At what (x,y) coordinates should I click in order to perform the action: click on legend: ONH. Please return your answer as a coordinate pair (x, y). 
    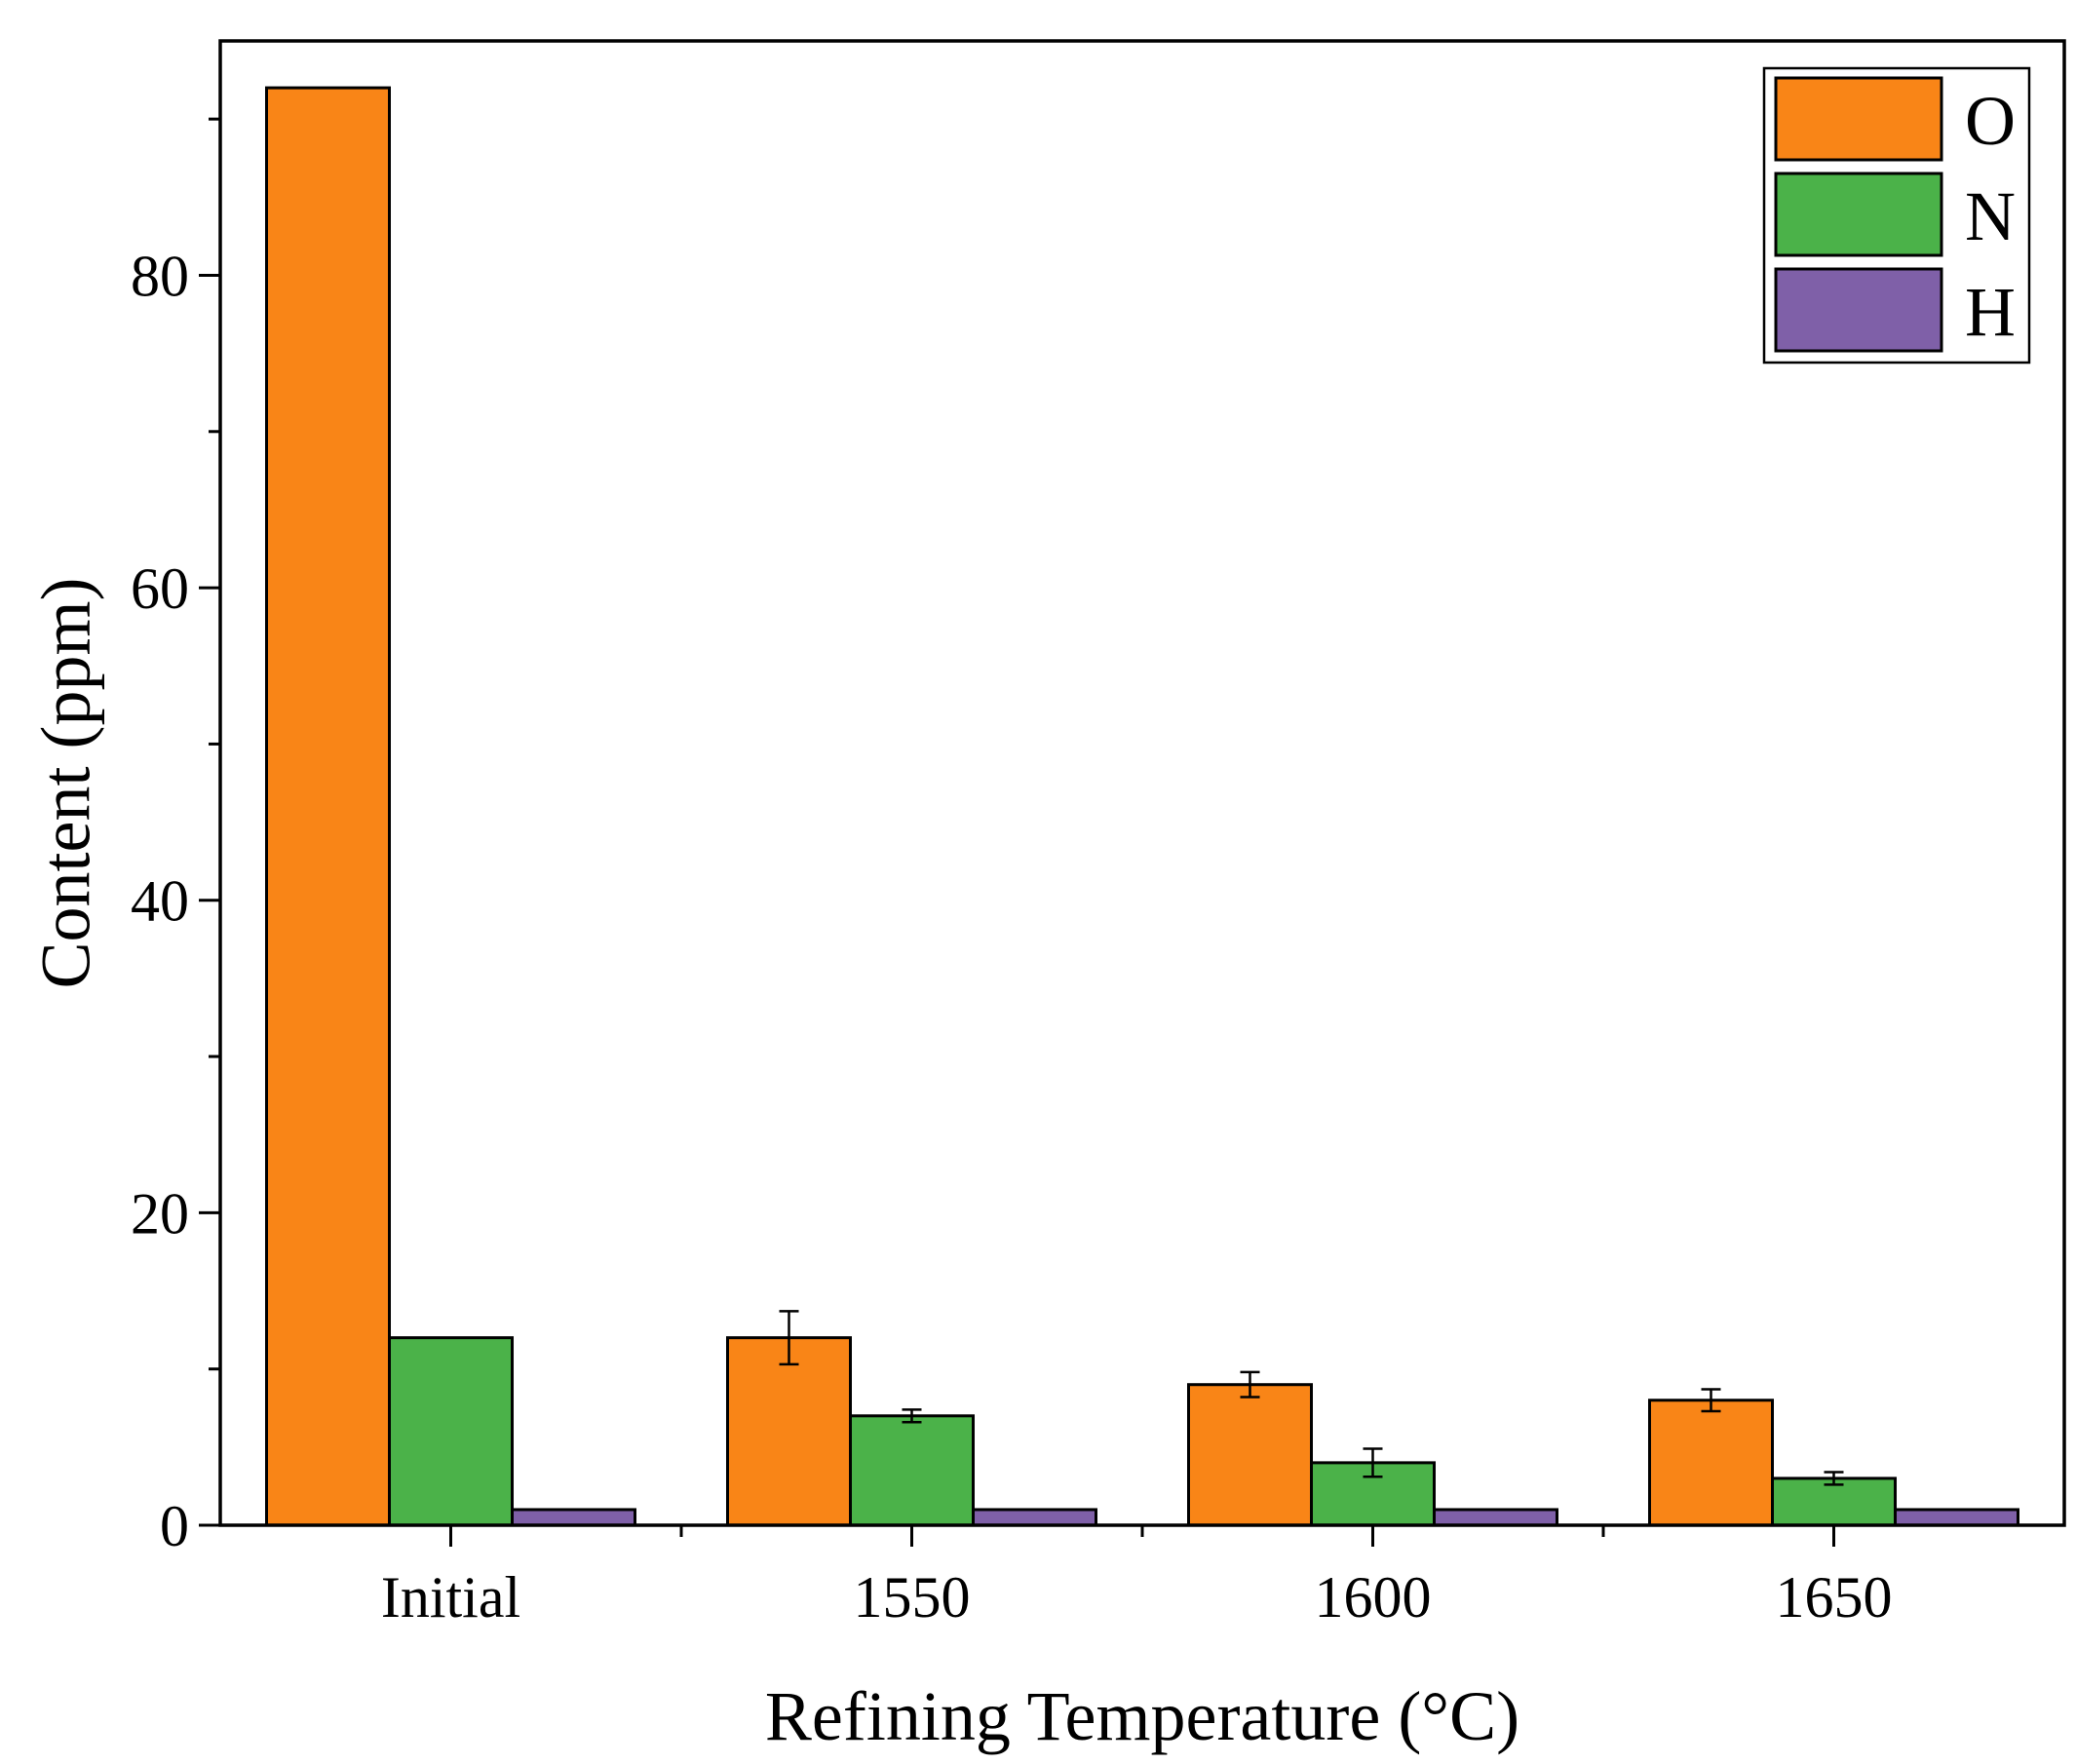
    Looking at the image, I should click on (1896, 215).